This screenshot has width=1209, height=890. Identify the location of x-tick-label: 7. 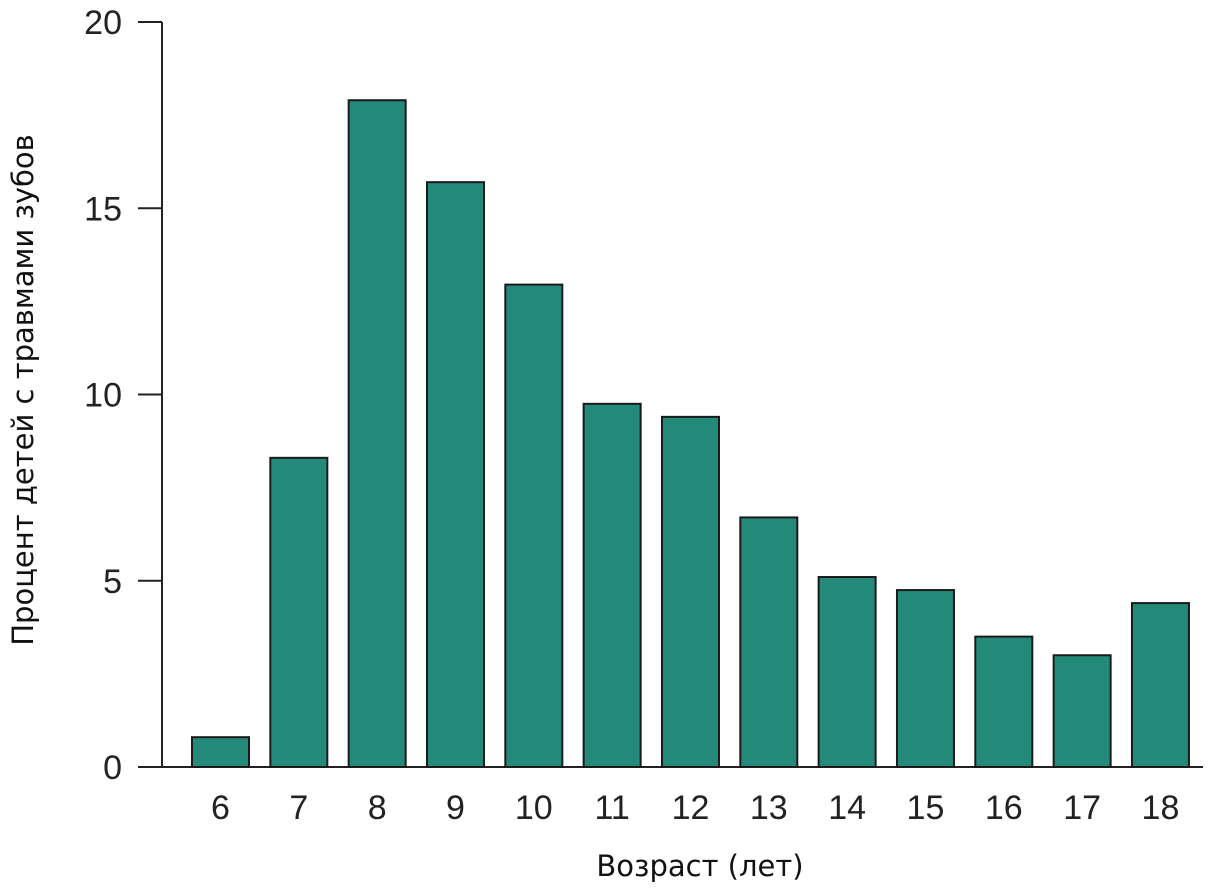
(298, 808).